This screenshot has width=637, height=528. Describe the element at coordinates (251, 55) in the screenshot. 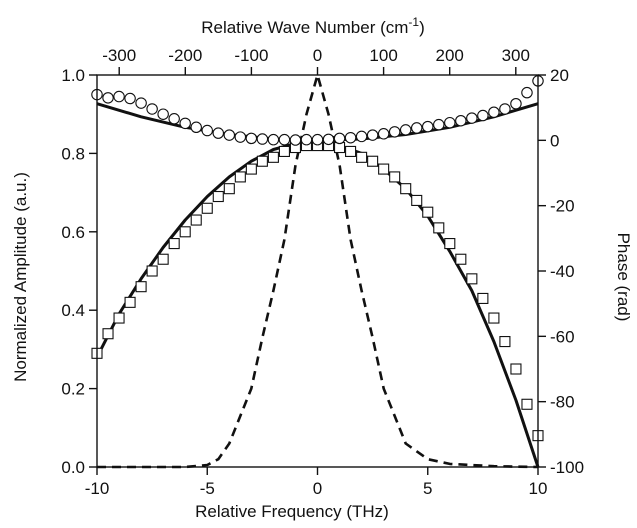

I see `top-tick-label: -100` at that location.